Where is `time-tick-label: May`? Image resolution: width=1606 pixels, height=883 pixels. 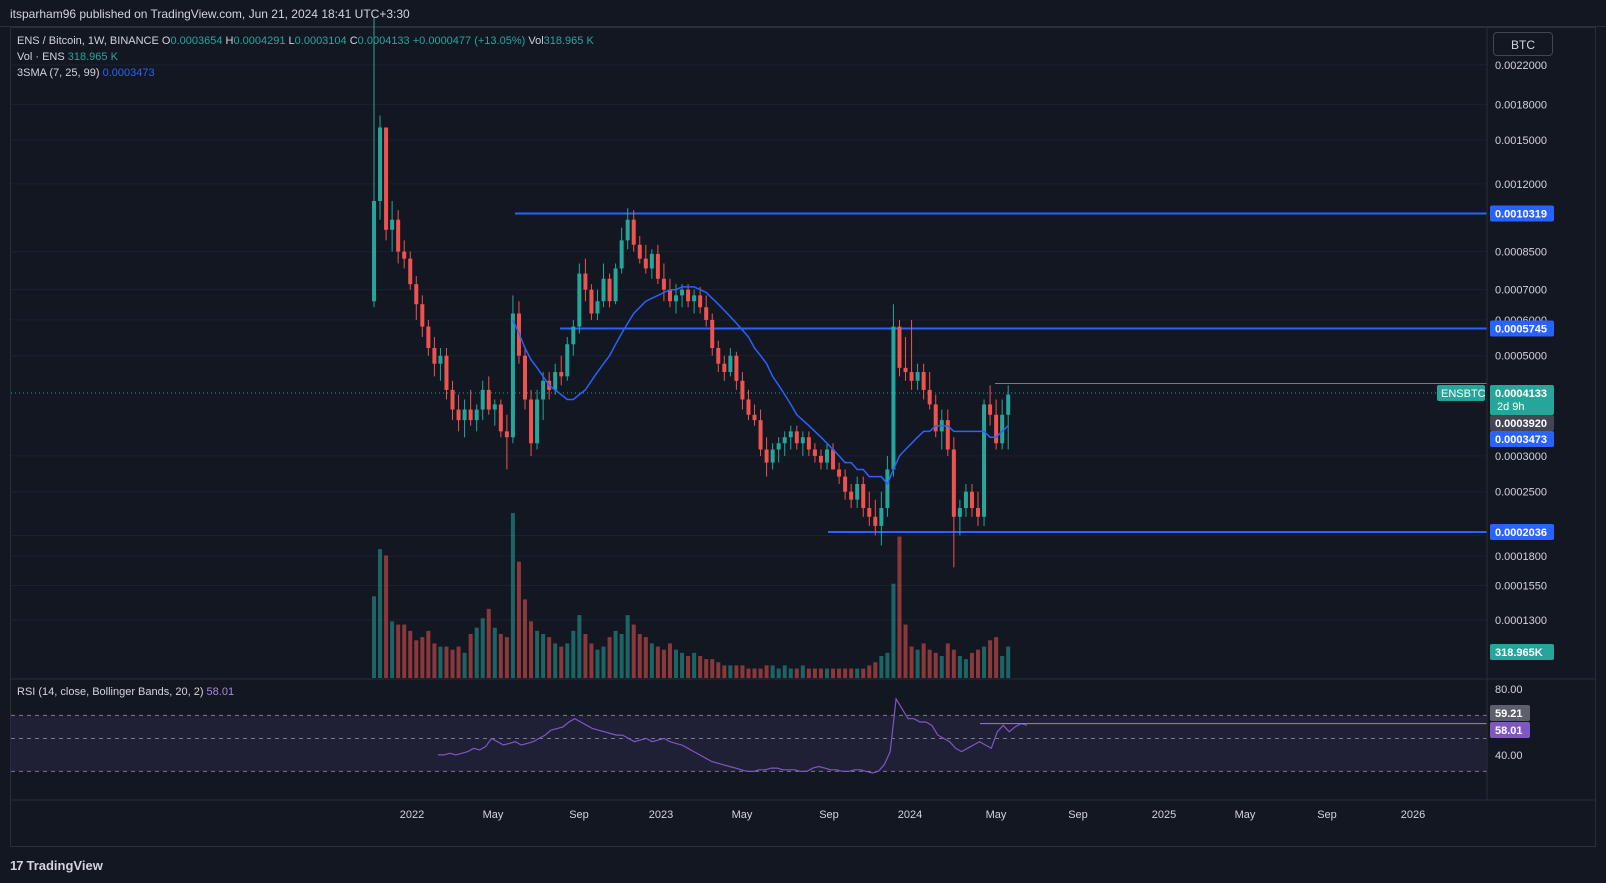 time-tick-label: May is located at coordinates (742, 815).